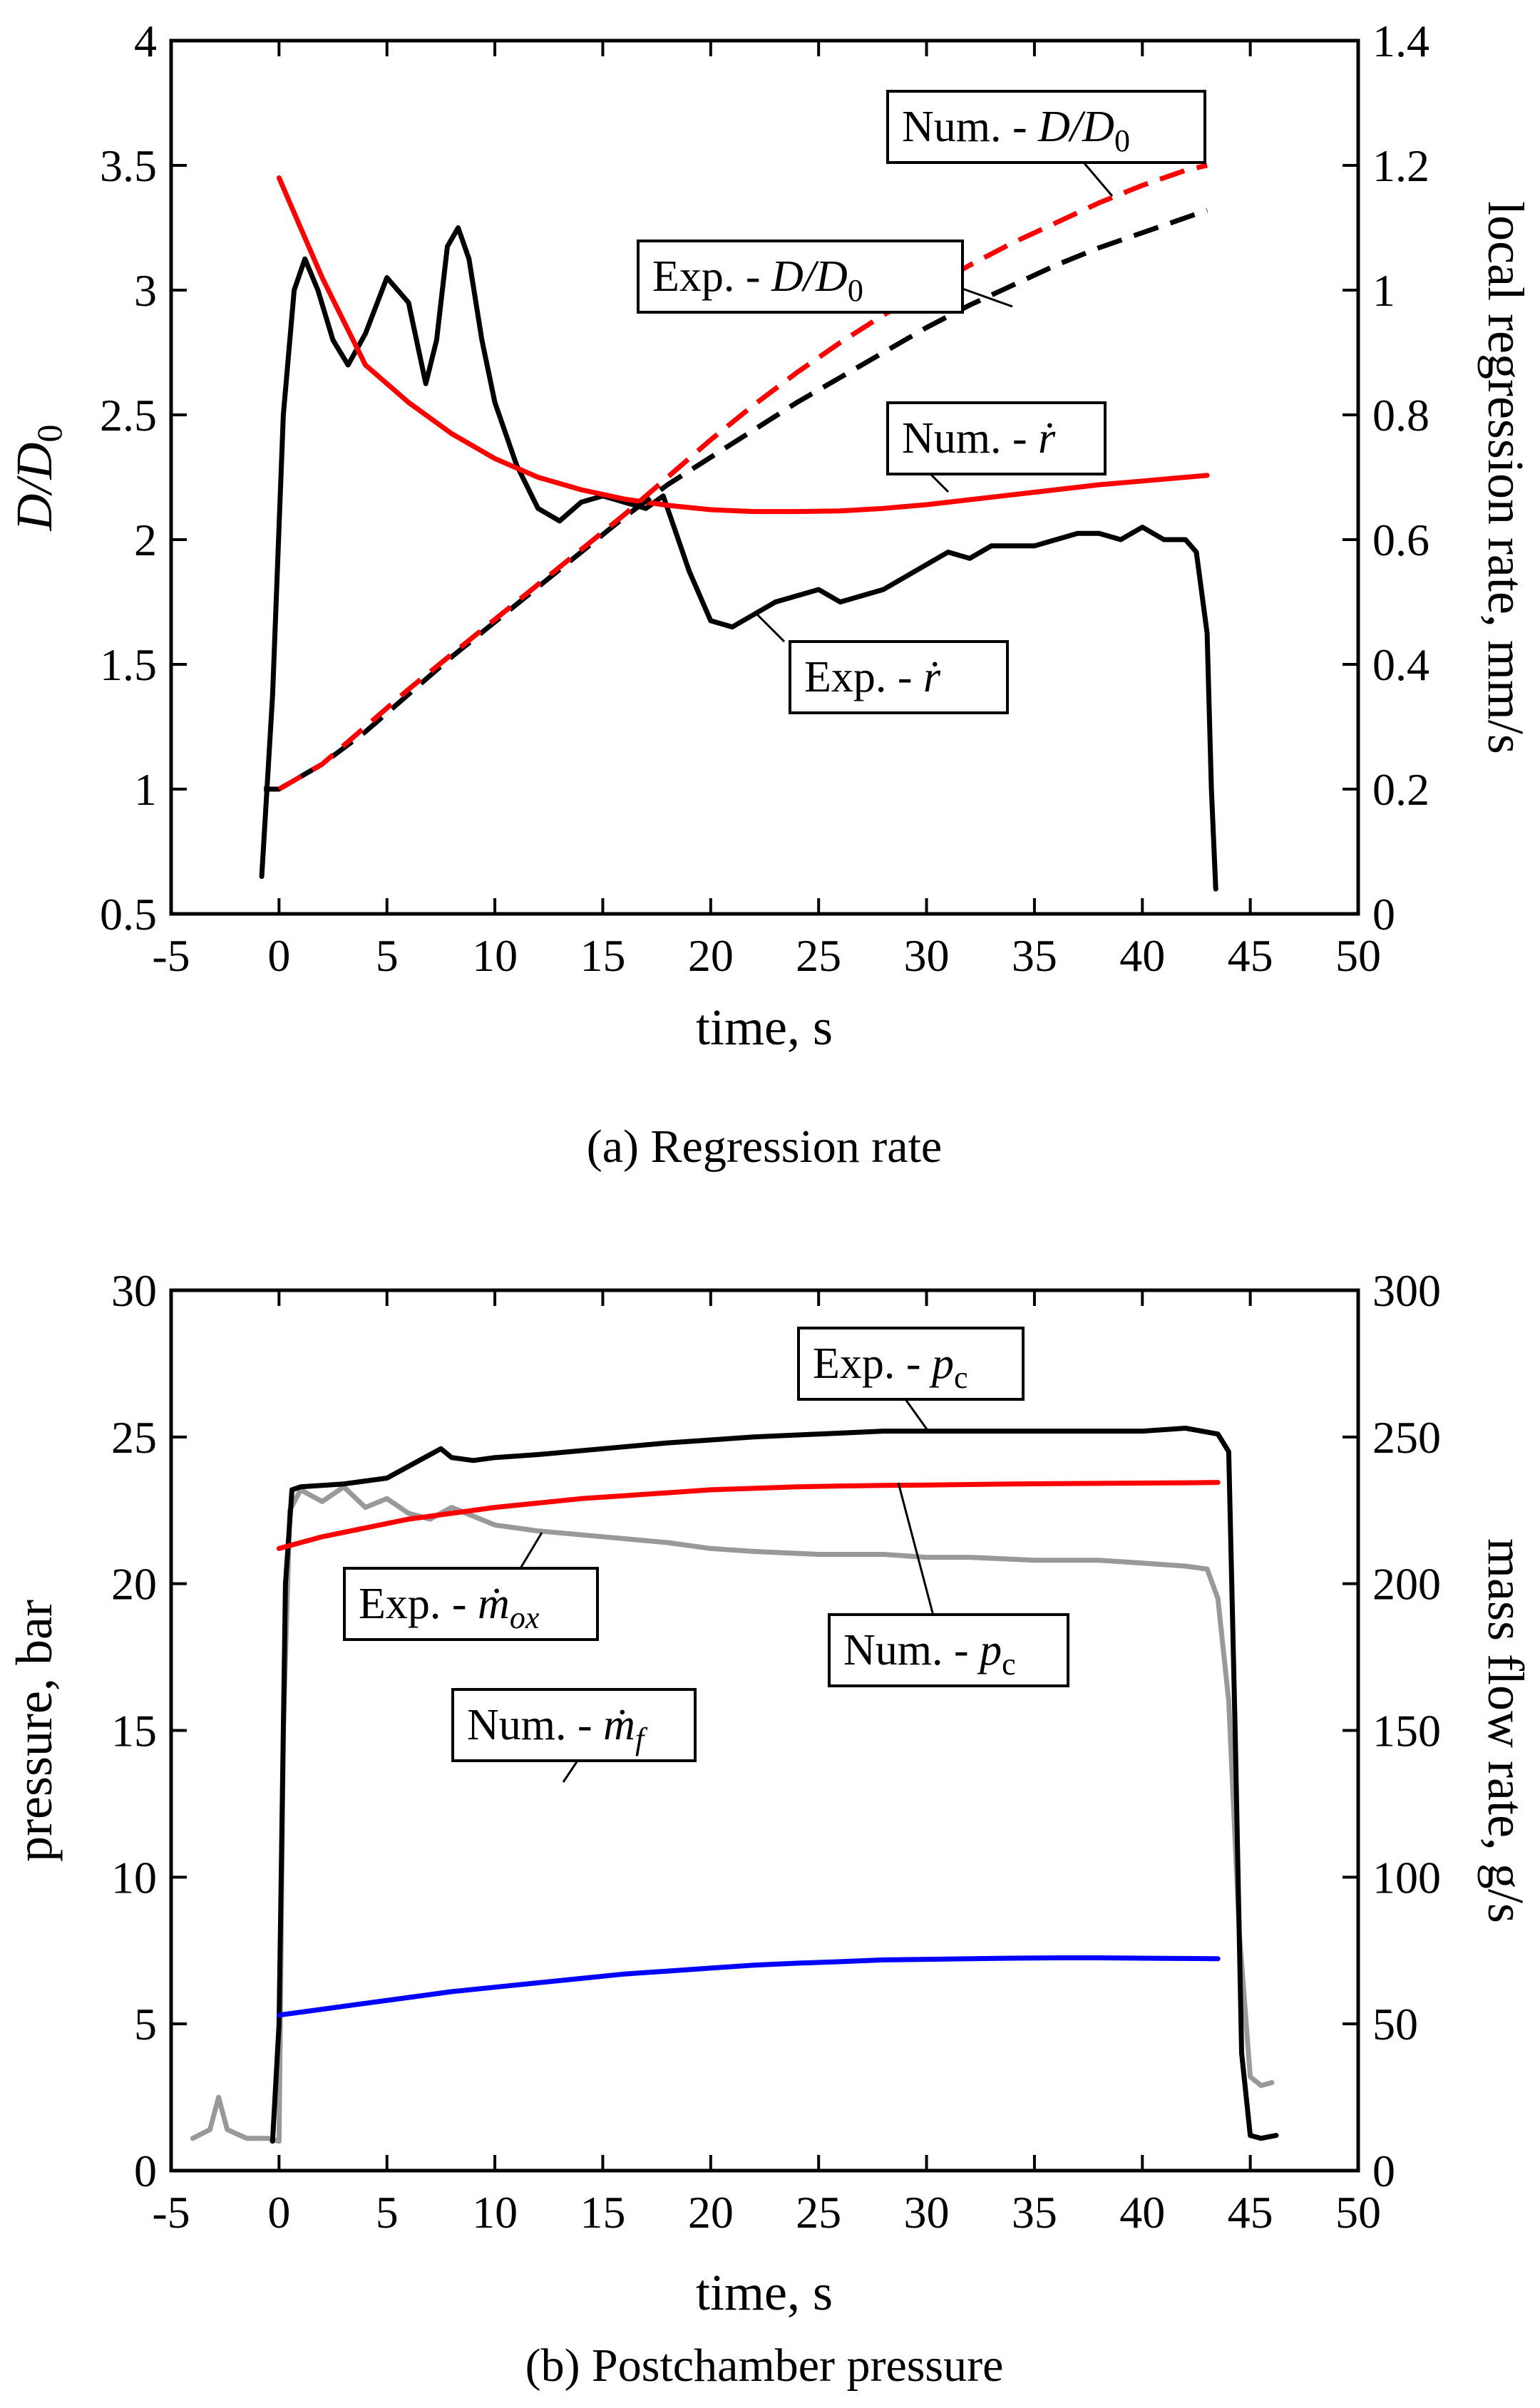  Describe the element at coordinates (1406, 1878) in the screenshot. I see `y2-tick-label: 100` at that location.